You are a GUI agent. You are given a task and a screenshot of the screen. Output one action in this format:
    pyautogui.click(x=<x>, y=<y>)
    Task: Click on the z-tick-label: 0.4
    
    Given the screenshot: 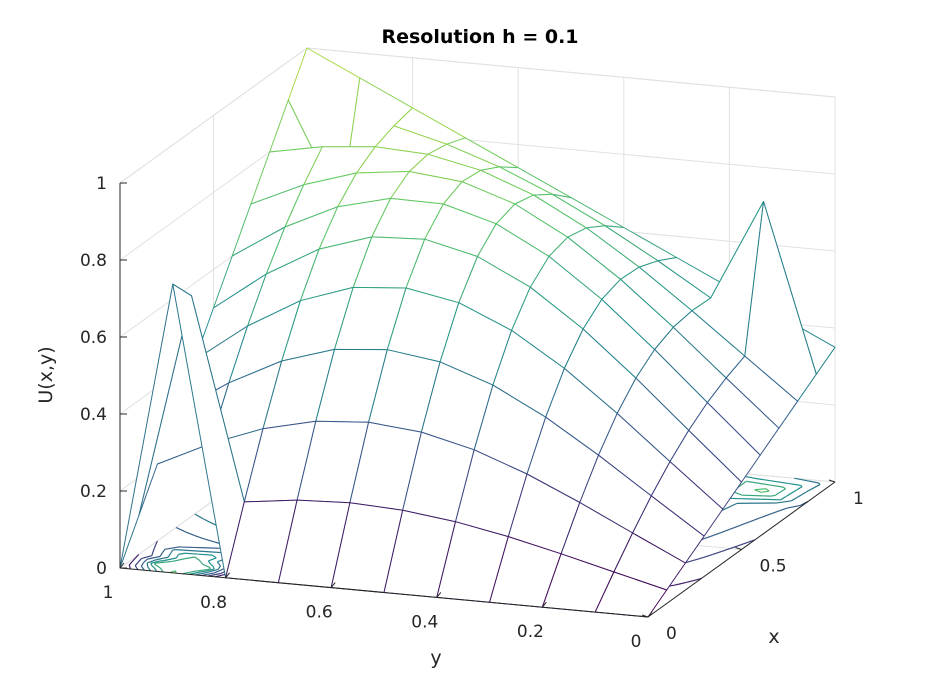 What is the action you would take?
    pyautogui.click(x=93, y=415)
    